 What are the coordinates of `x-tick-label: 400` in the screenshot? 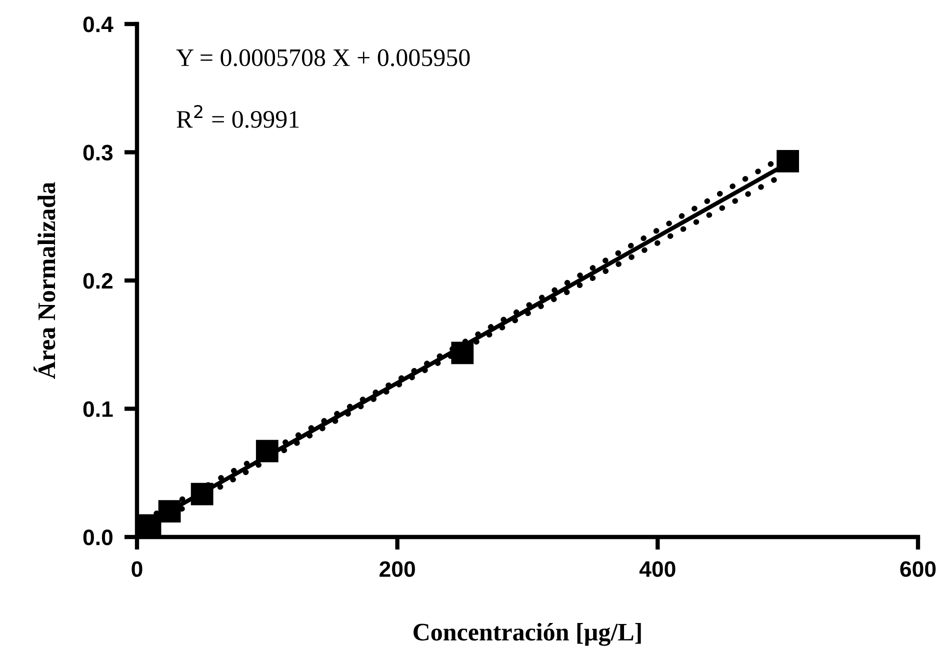 It's located at (657, 569).